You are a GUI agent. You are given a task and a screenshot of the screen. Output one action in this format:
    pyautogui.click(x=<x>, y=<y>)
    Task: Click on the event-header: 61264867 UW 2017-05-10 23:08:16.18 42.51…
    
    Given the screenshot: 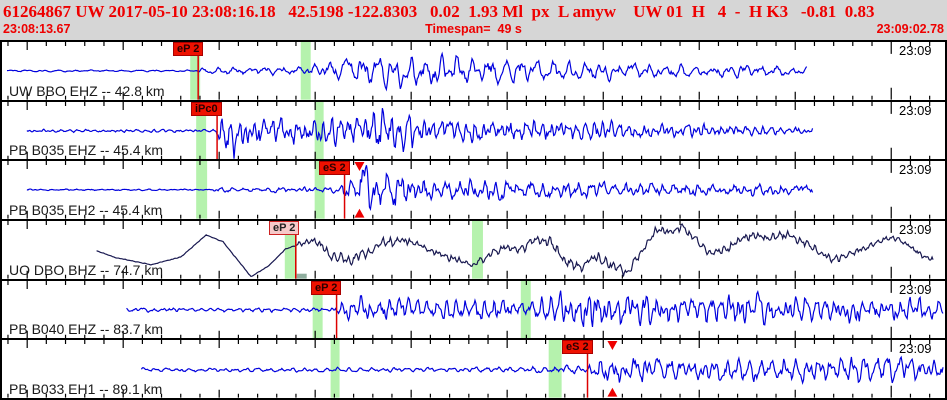 What is the action you would take?
    pyautogui.click(x=473, y=20)
    